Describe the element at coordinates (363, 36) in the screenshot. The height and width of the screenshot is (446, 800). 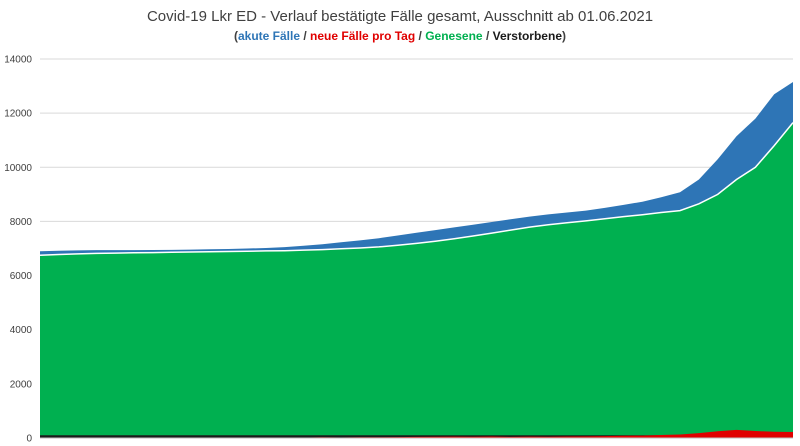
I see `legend-item-new-cases: neue Fälle pro Tag` at that location.